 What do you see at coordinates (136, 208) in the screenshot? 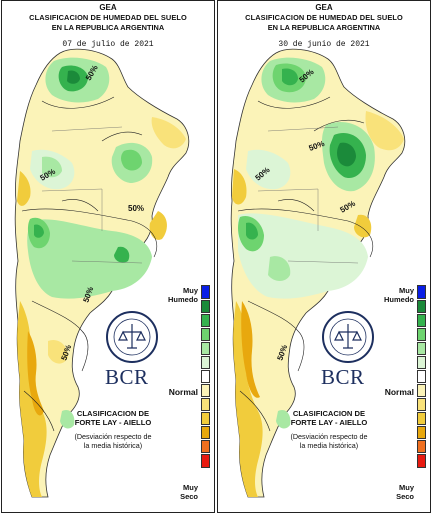
I see `contour-label: 50%` at bounding box center [136, 208].